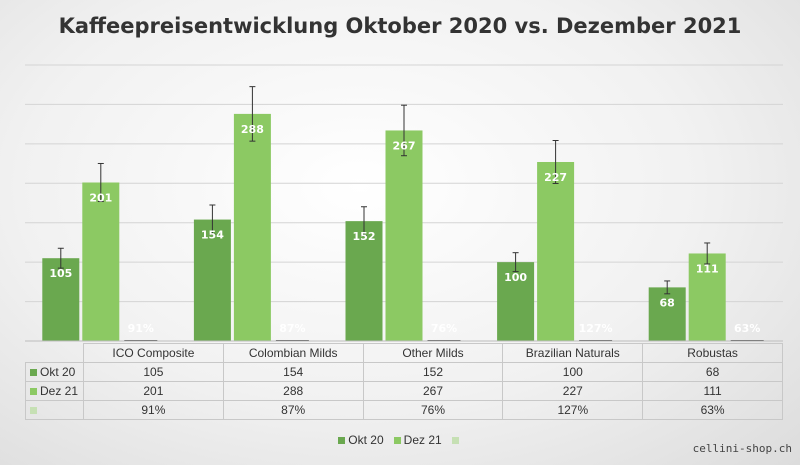 The width and height of the screenshot is (800, 465). What do you see at coordinates (252, 129) in the screenshot?
I see `data-label: 288` at bounding box center [252, 129].